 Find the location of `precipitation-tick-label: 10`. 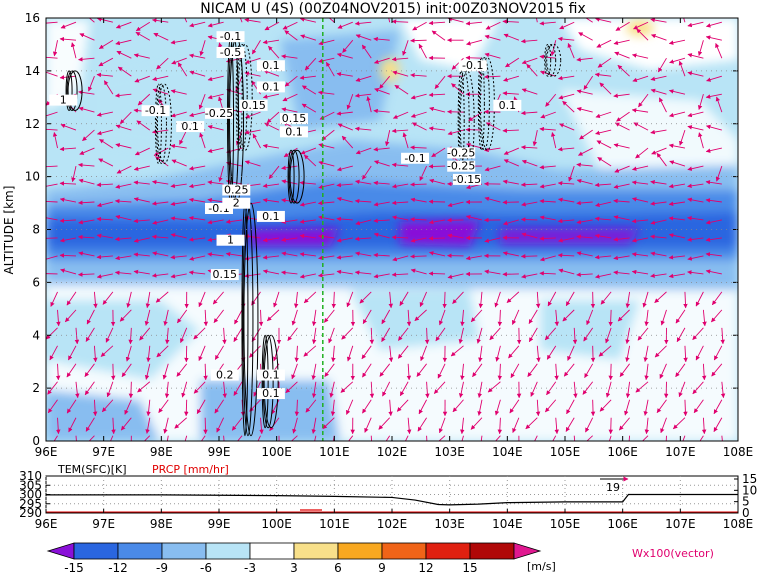

precipitation-tick-label: 10 is located at coordinates (749, 490).